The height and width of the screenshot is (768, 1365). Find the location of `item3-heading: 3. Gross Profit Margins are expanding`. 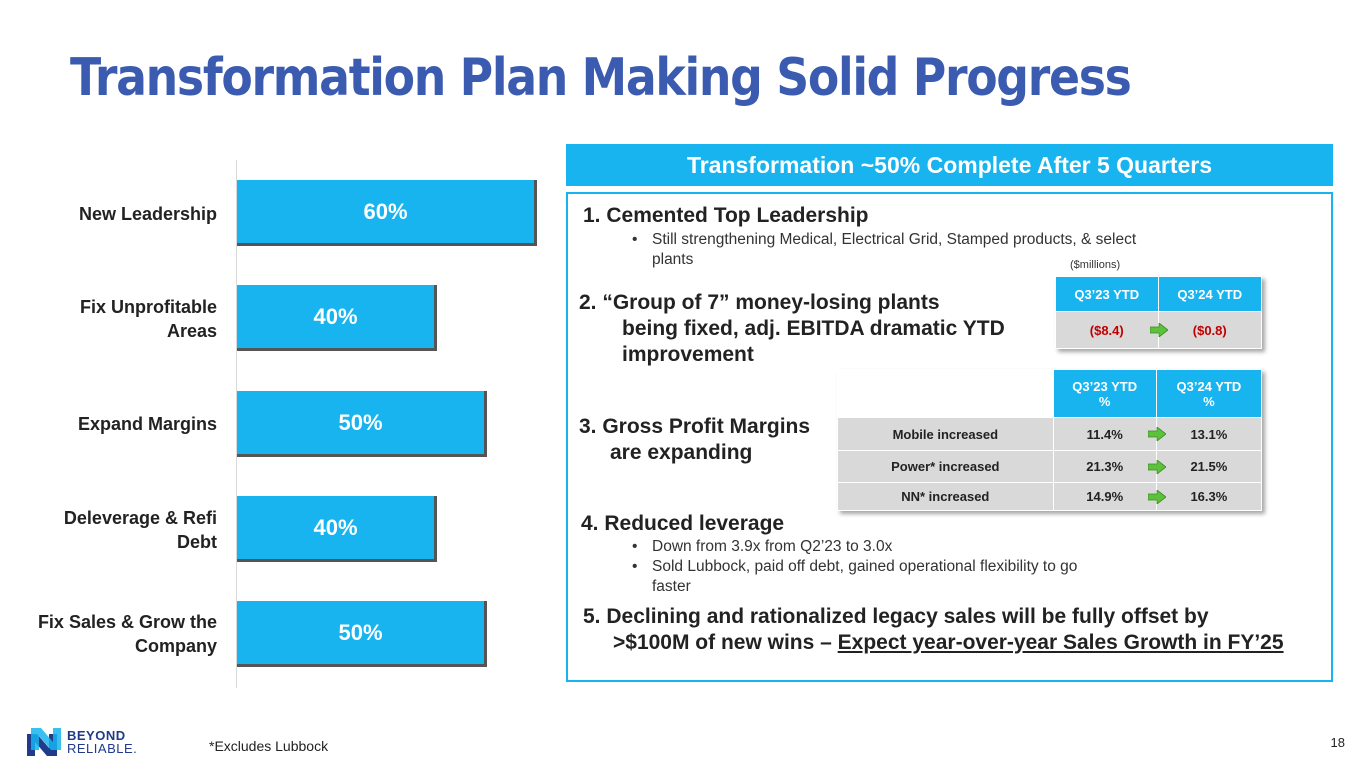

item3-heading: 3. Gross Profit Margins are expanding is located at coordinates (695, 439).